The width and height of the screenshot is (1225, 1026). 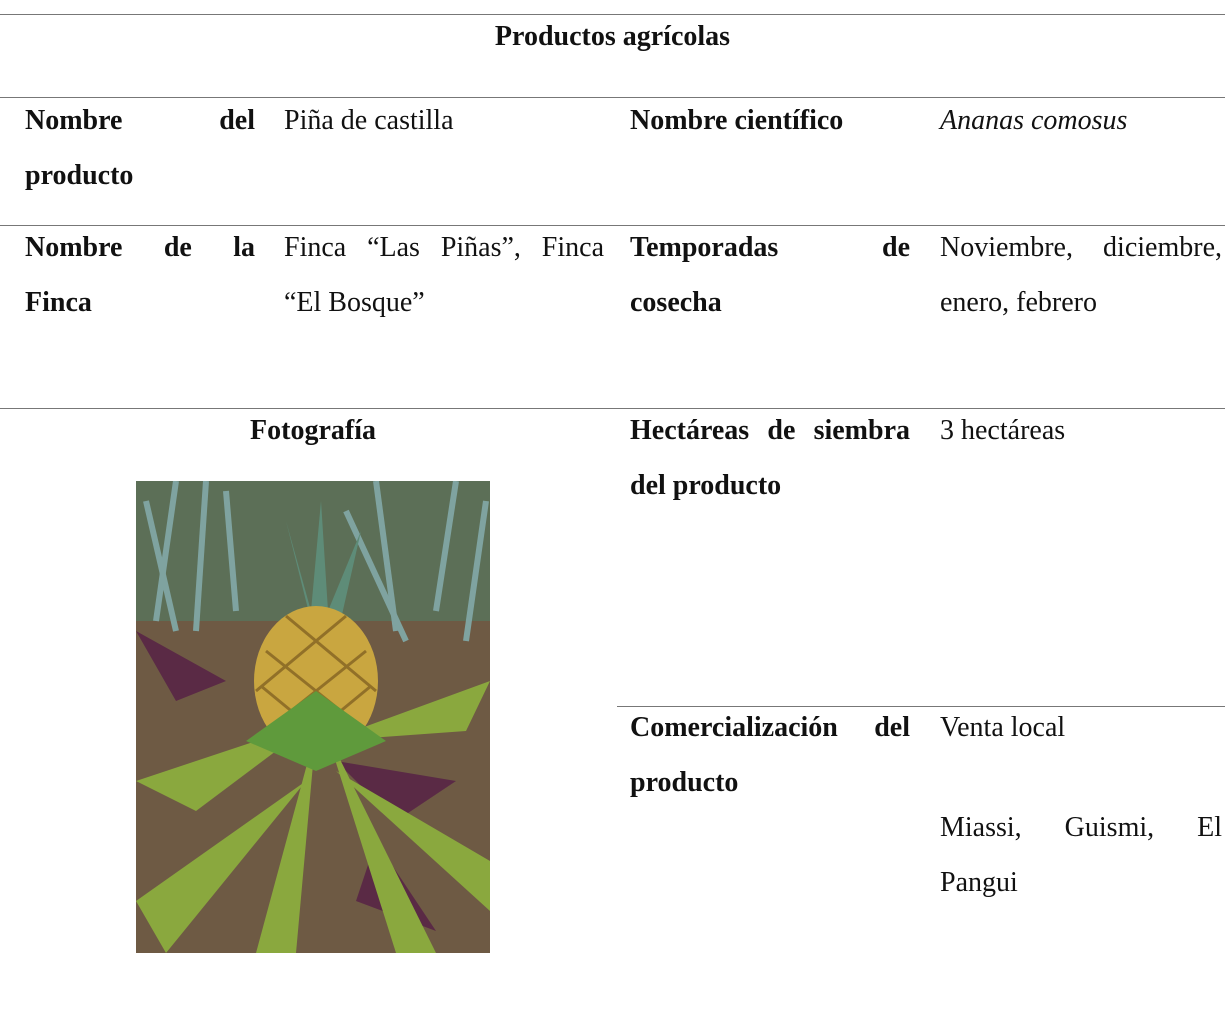 I want to click on value: Finca “Las Piñas”, Finca “El Bosque”, so click(x=444, y=275).